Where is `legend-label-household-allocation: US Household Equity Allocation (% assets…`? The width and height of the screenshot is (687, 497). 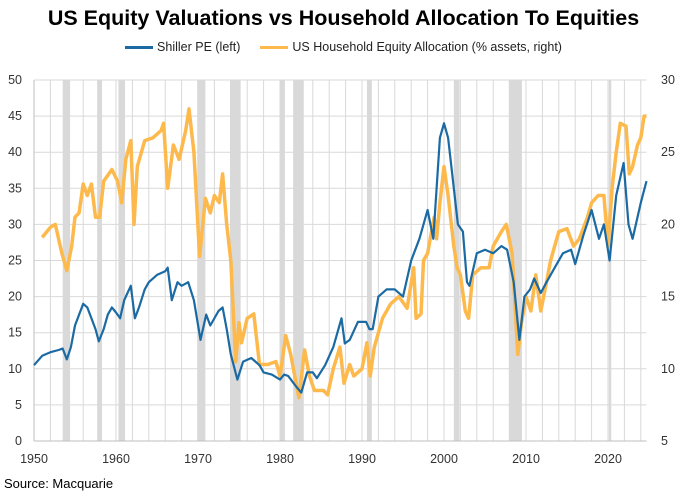
legend-label-household-allocation: US Household Equity Allocation (% assets… is located at coordinates (427, 47).